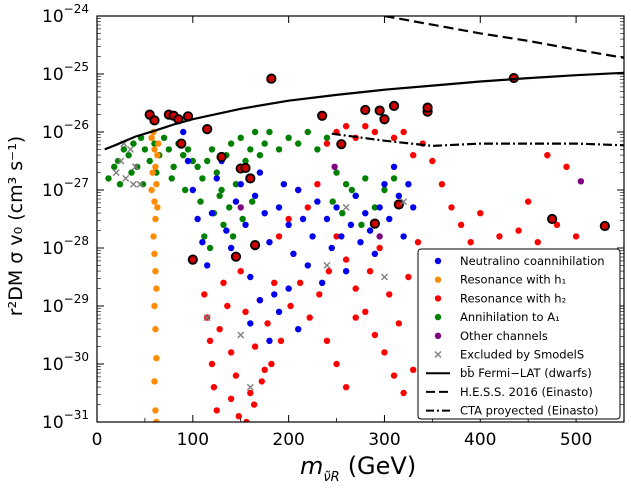 This screenshot has width=631, height=491. Describe the element at coordinates (193, 440) in the screenshot. I see `x-tick-label-1: 100` at that location.